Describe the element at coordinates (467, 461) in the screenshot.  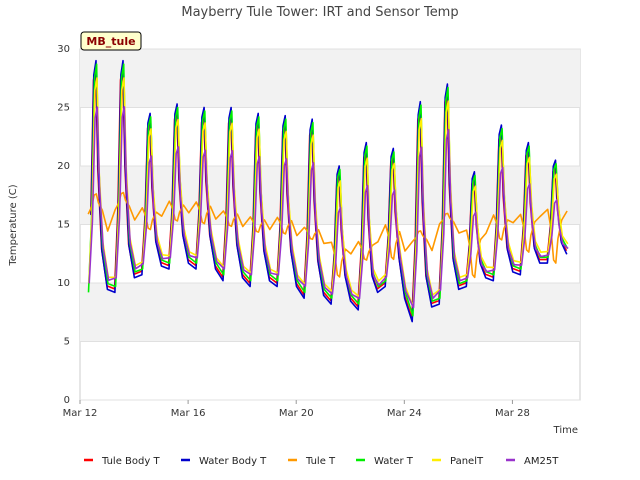
I see `legend-label: PanelT` at that location.